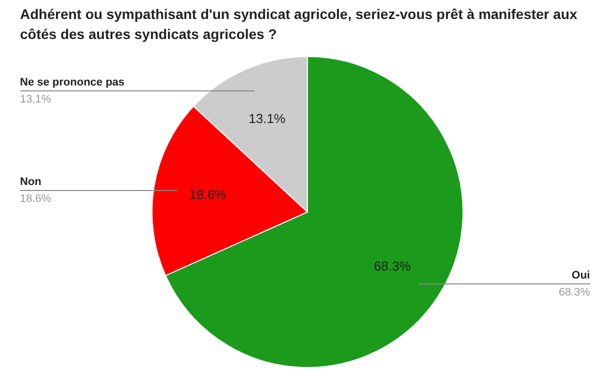 The height and width of the screenshot is (388, 615). What do you see at coordinates (267, 118) in the screenshot?
I see `data-label: 13.1%` at bounding box center [267, 118].